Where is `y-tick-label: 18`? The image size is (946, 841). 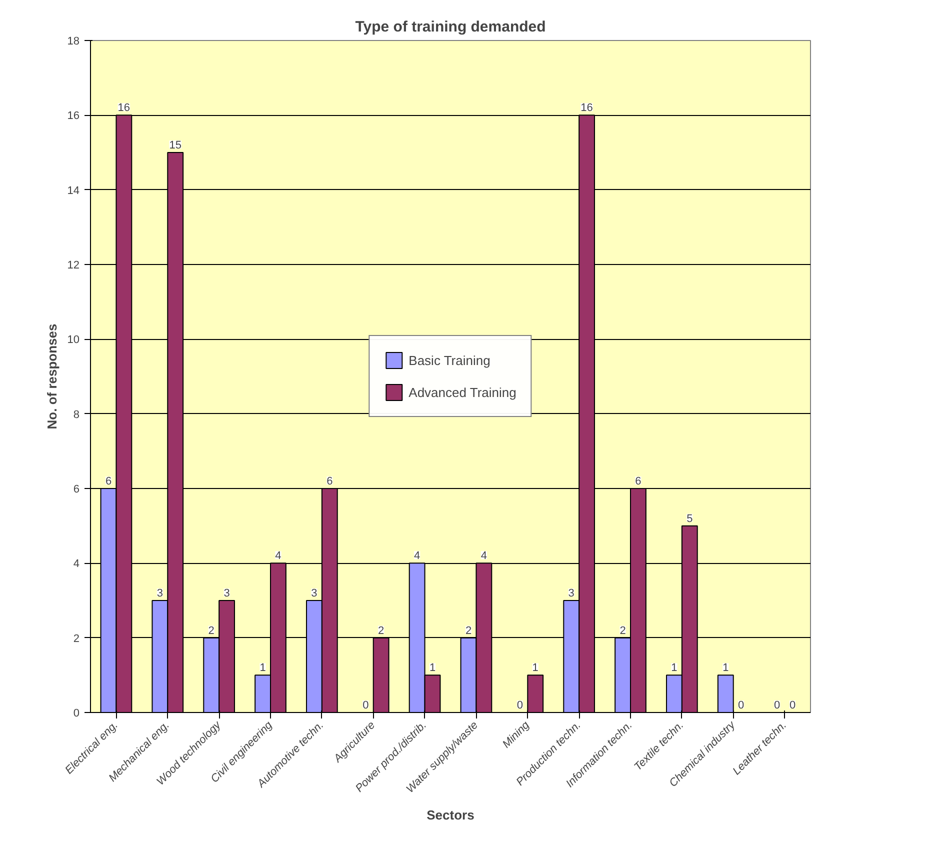 y-tick-label: 18 is located at coordinates (73, 42).